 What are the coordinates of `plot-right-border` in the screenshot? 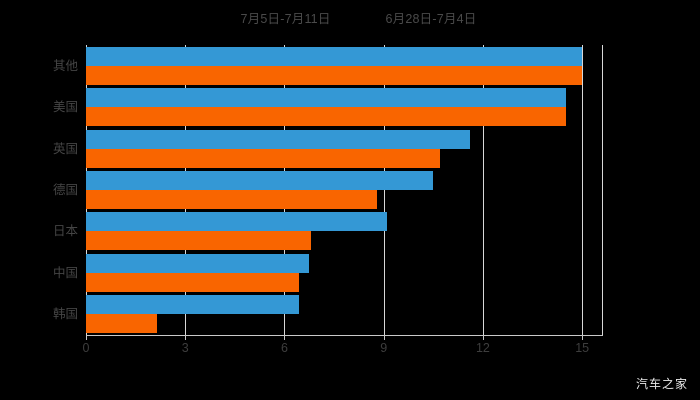 It's located at (602, 190).